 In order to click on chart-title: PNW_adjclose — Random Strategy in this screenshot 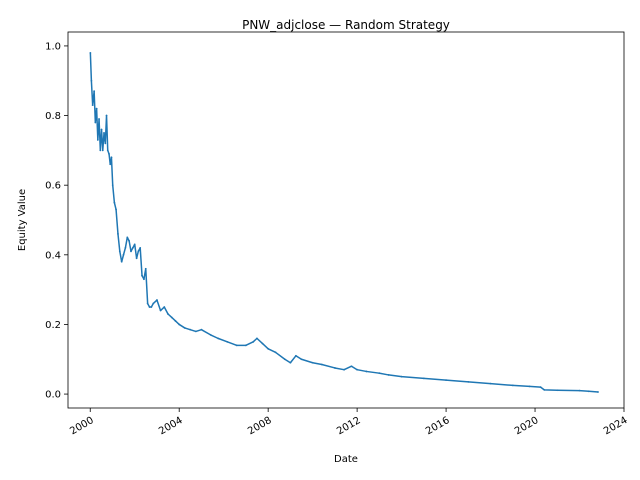, I will do `click(346, 25)`.